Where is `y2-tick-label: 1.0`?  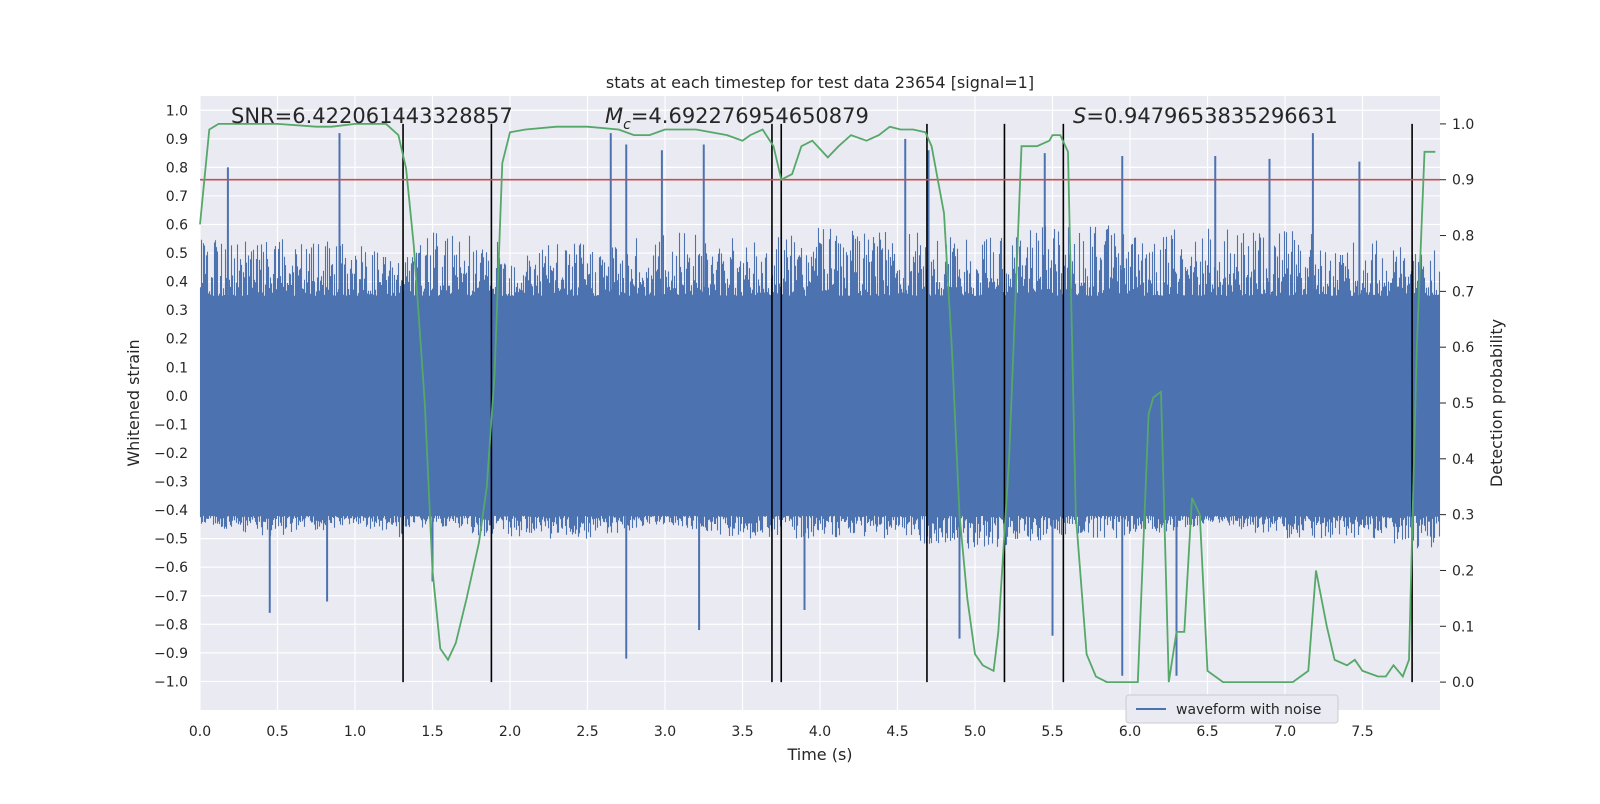 y2-tick-label: 1.0 is located at coordinates (1463, 125).